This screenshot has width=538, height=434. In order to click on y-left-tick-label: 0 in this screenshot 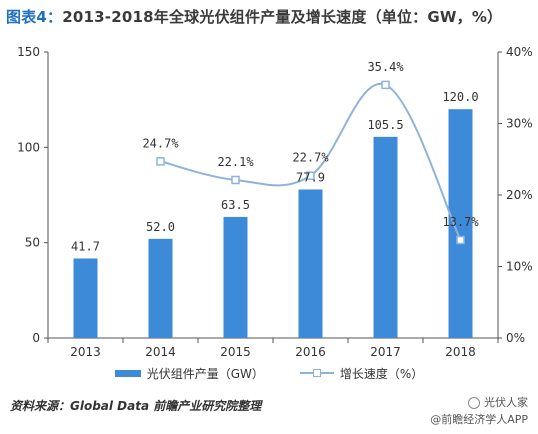, I will do `click(36, 338)`.